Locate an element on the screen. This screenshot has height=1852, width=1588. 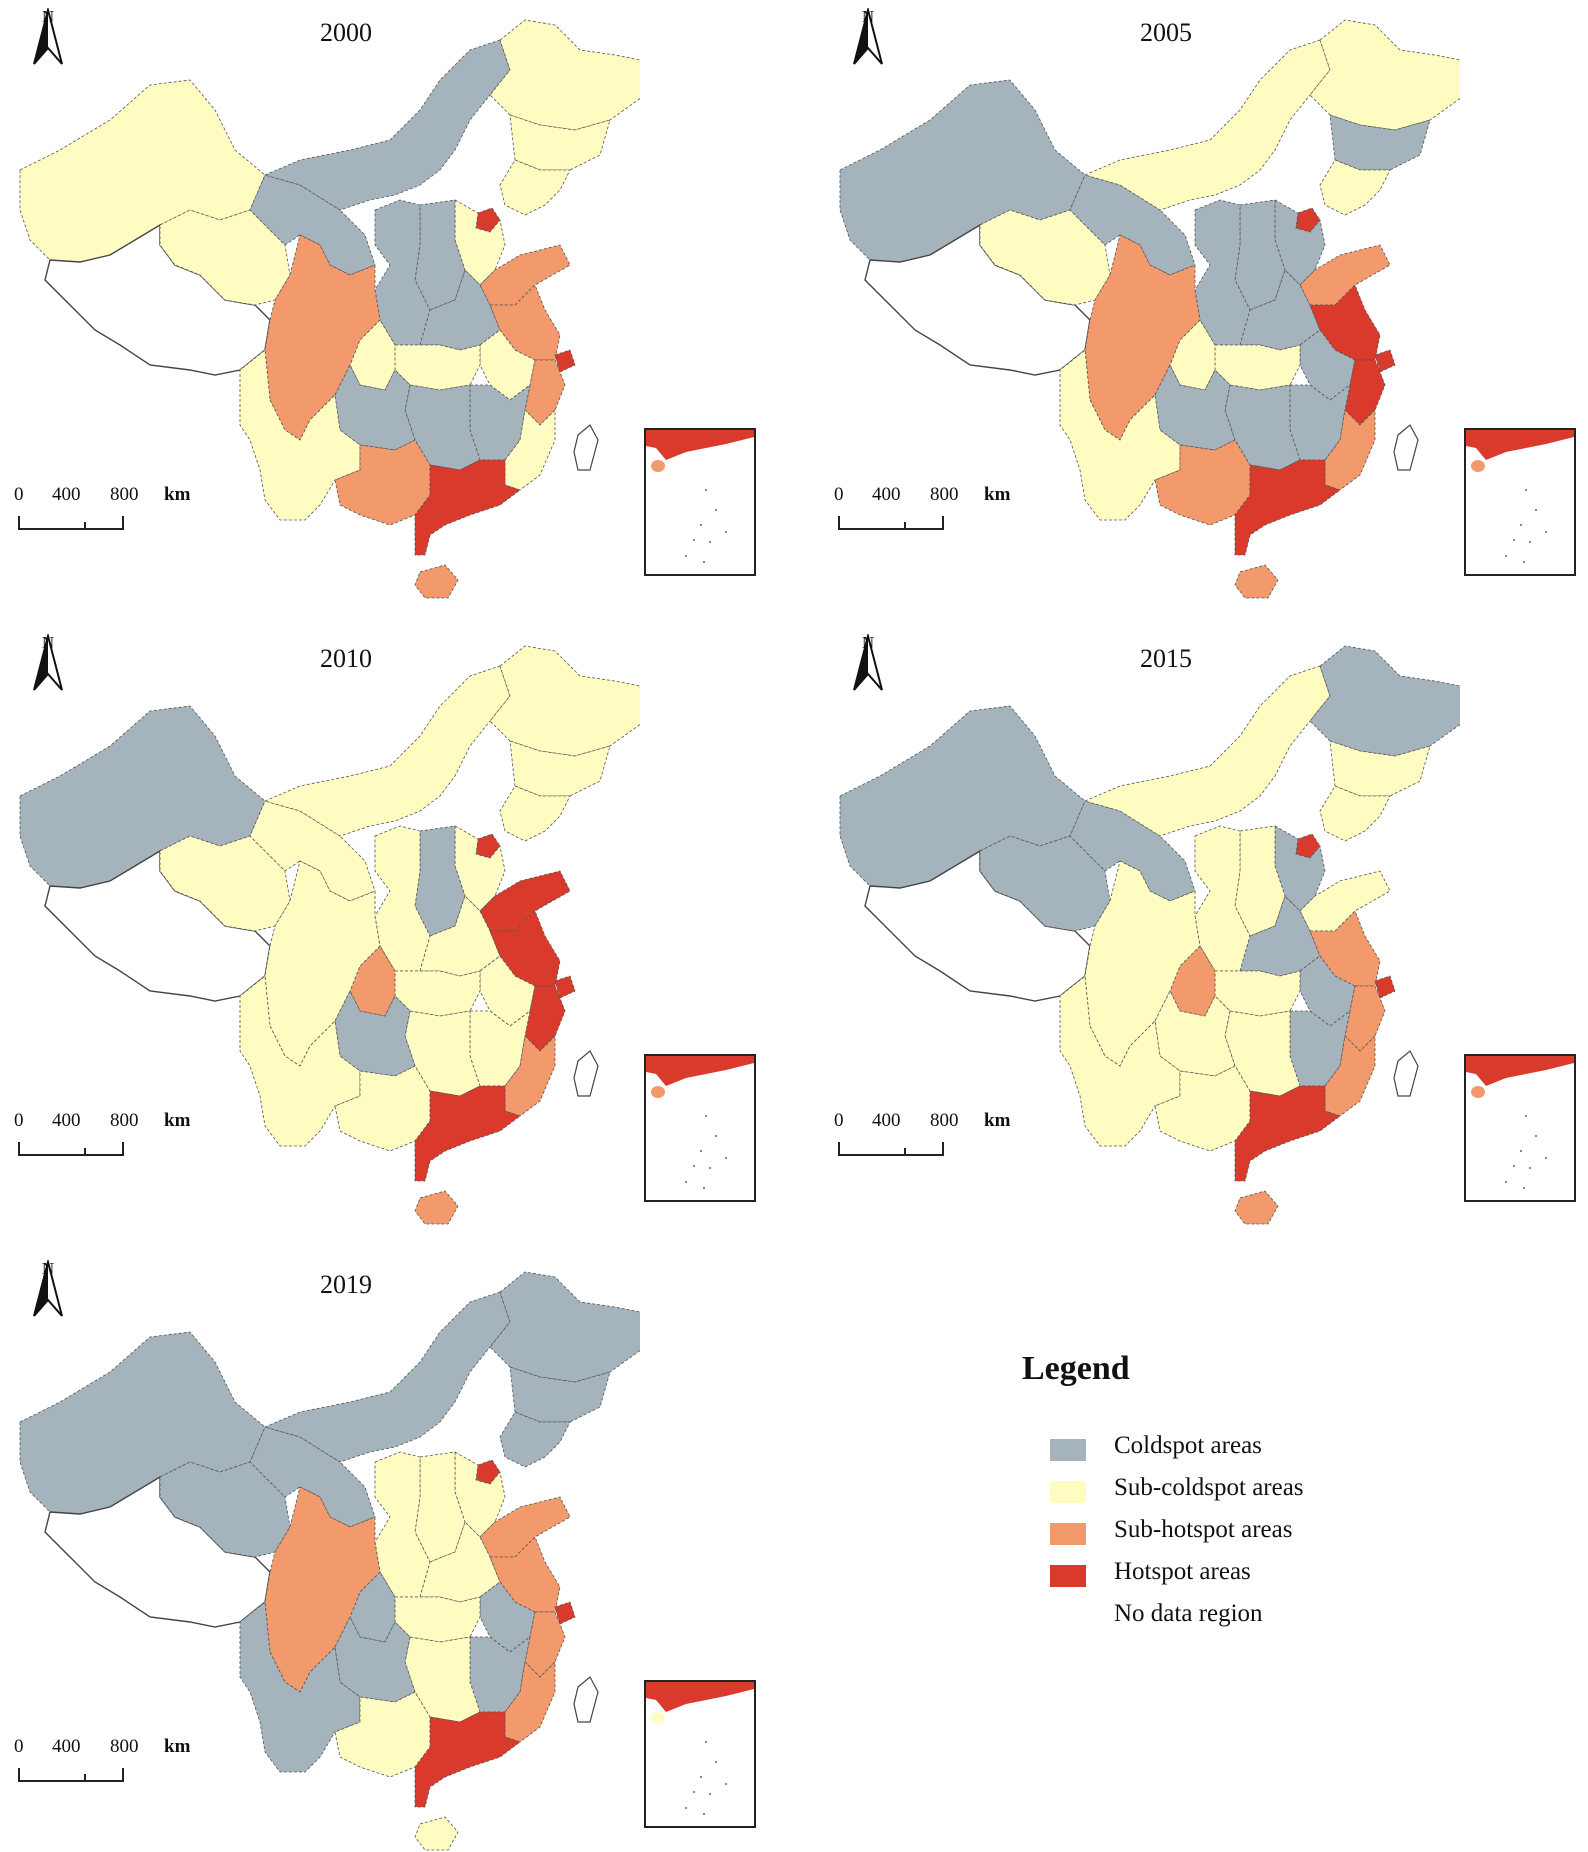
scale-bar: 0 400 800 km is located at coordinates (109, 509).